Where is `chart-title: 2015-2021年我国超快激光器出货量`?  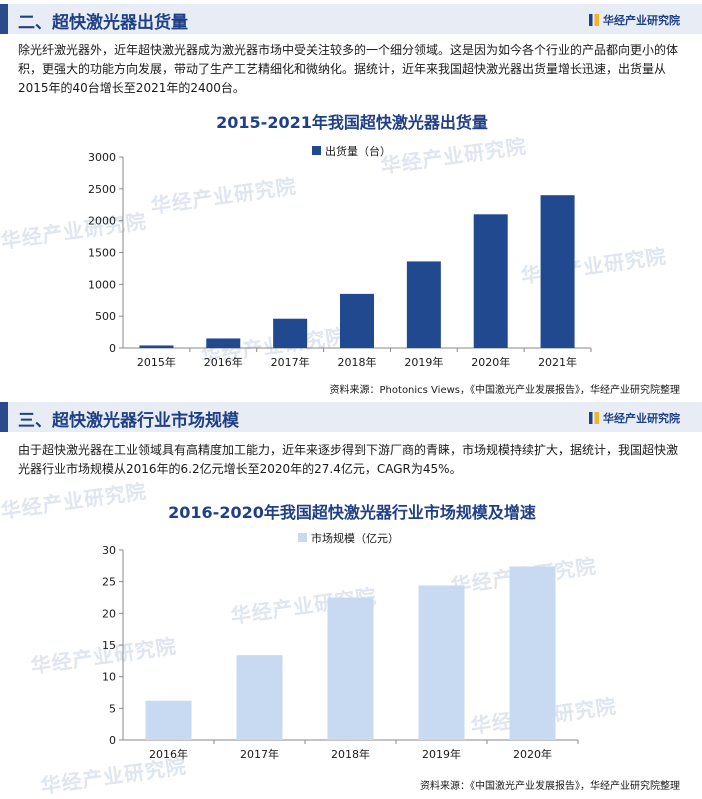
chart-title: 2015-2021年我国超快激光器出货量 is located at coordinates (352, 122).